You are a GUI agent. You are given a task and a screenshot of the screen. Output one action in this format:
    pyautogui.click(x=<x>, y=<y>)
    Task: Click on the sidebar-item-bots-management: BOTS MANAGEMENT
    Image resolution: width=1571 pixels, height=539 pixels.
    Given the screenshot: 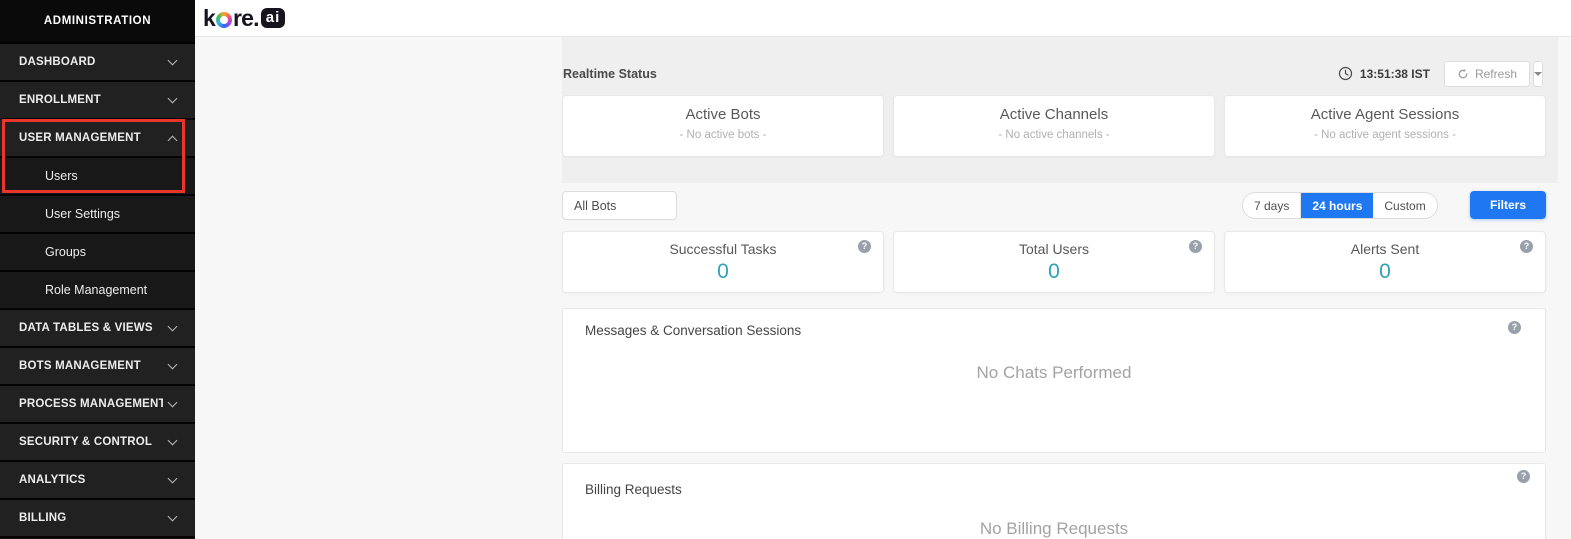 What is the action you would take?
    pyautogui.click(x=97, y=367)
    